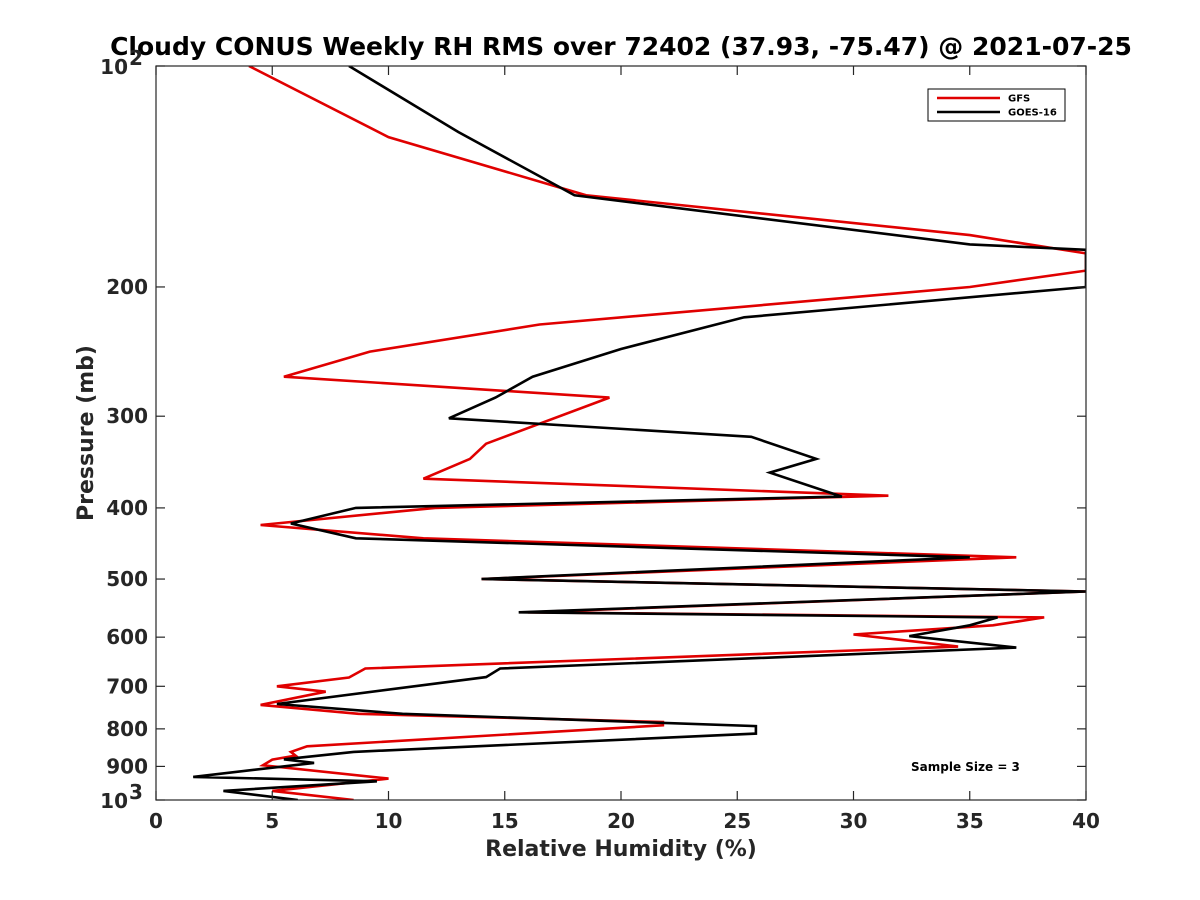  Describe the element at coordinates (621, 821) in the screenshot. I see `x-tick-label: 20` at that location.